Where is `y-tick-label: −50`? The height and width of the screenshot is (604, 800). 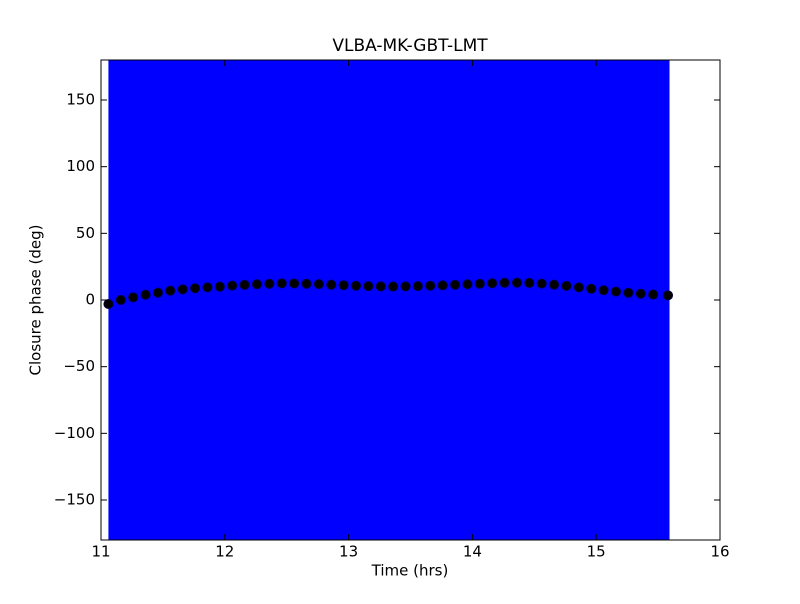
y-tick-label: −50 is located at coordinates (79, 366).